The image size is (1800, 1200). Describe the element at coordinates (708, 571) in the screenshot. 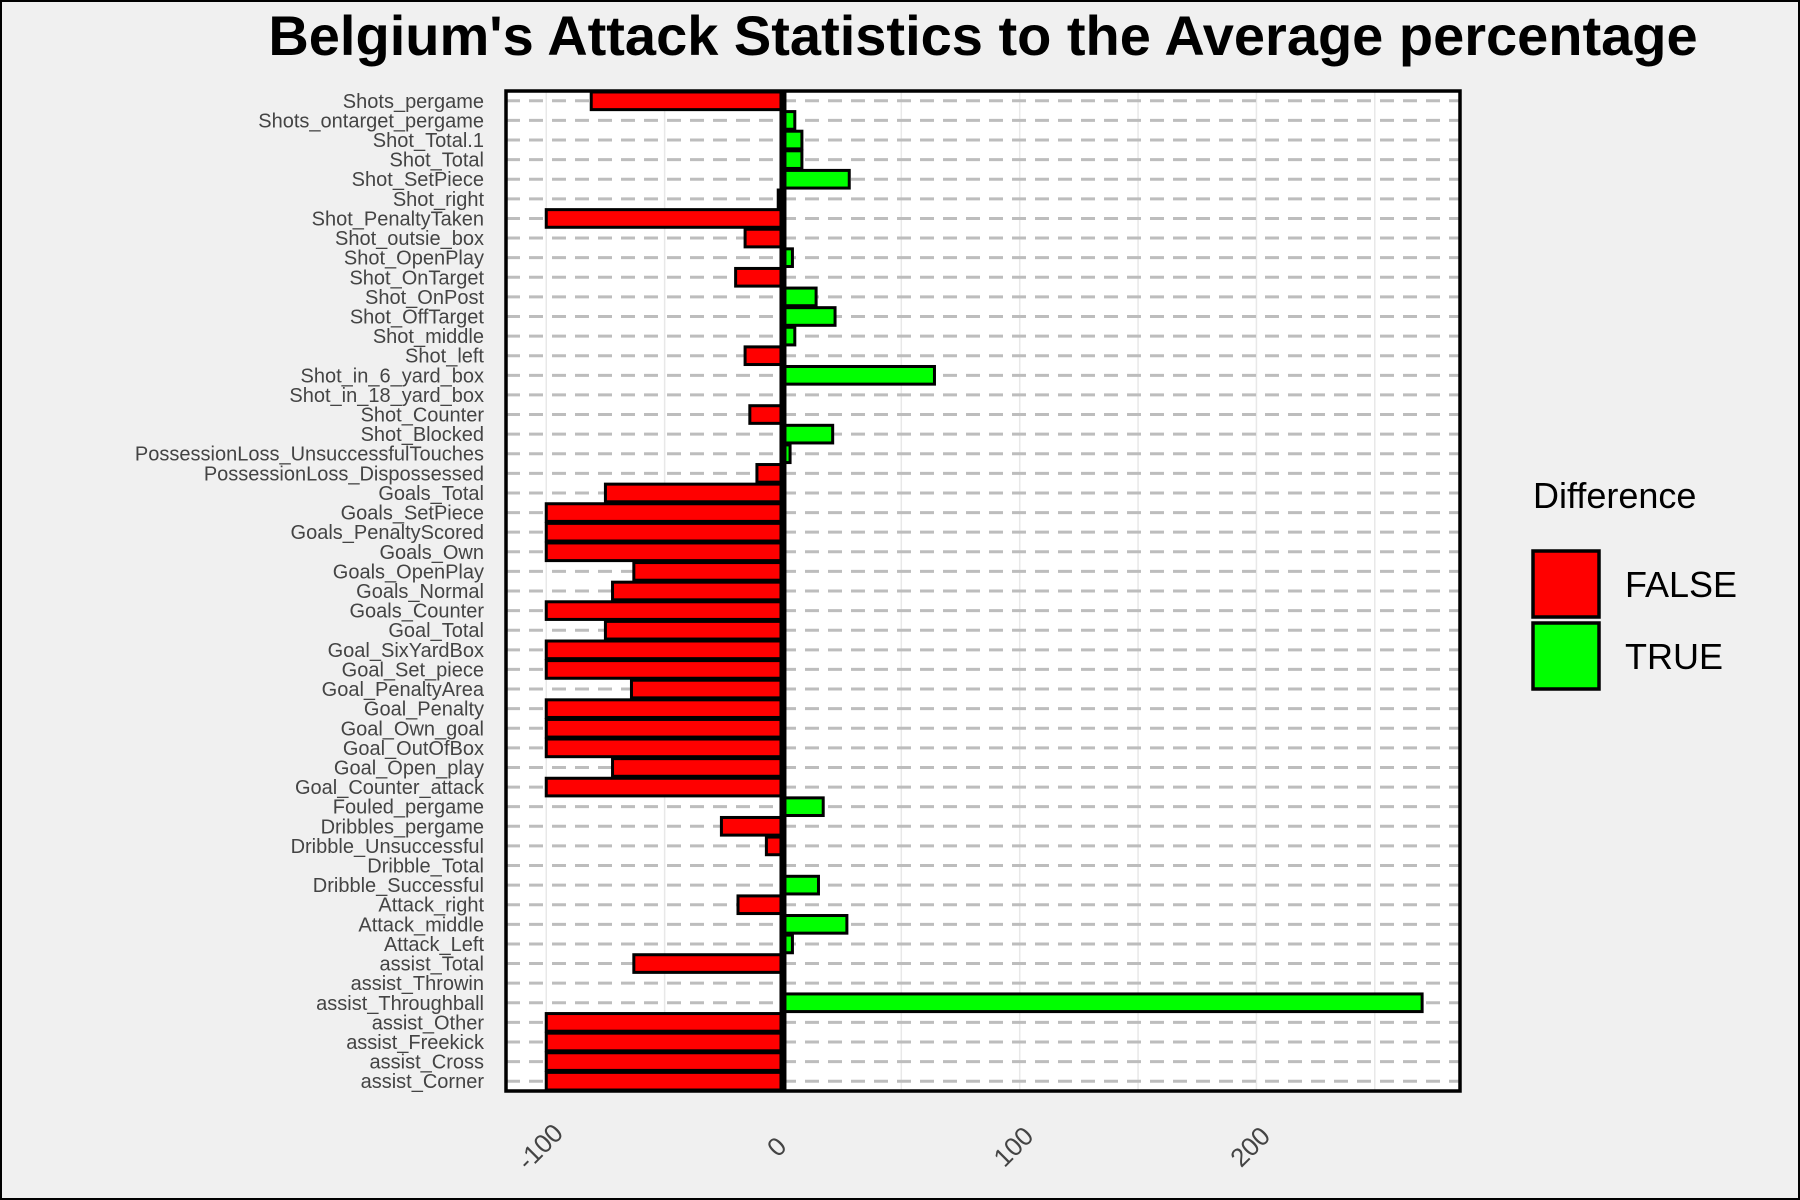

I see `bar-Goals_OpenPlay` at that location.